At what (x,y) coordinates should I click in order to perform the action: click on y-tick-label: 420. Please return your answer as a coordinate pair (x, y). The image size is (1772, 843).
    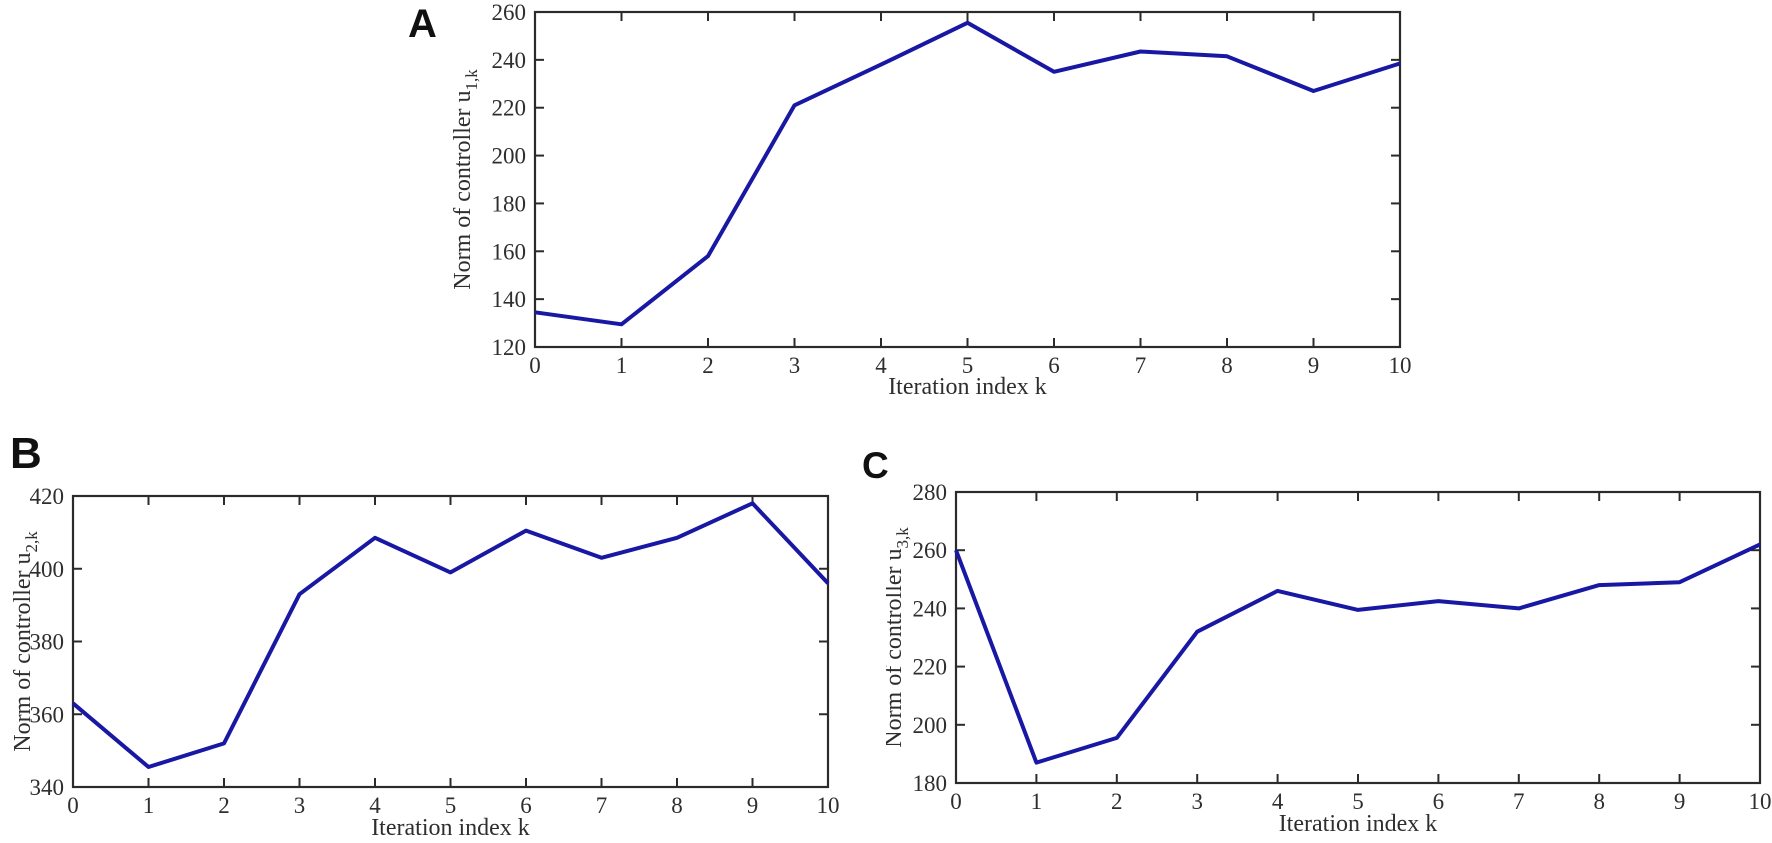
    Looking at the image, I should click on (47, 496).